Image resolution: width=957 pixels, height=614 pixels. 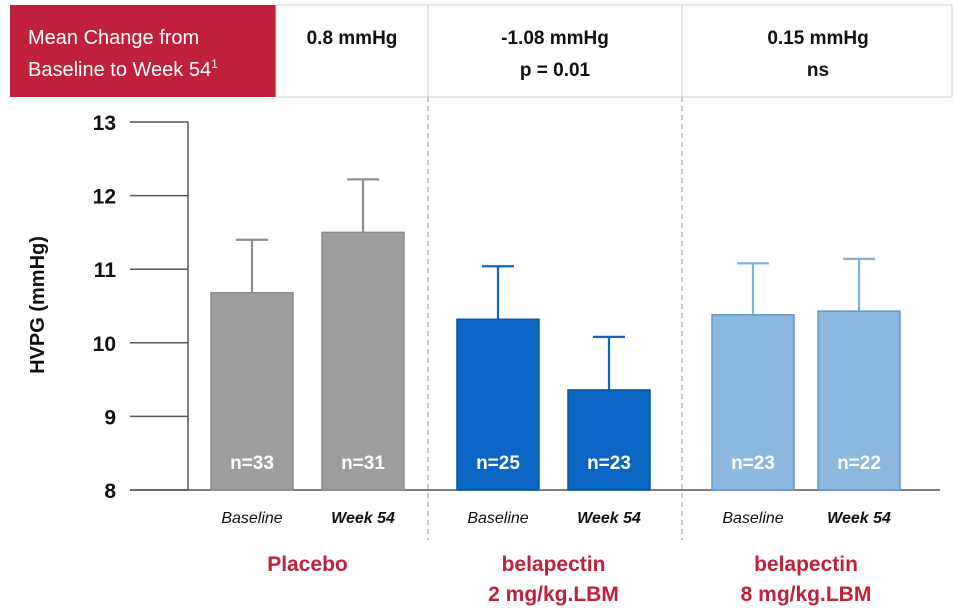 What do you see at coordinates (105, 270) in the screenshot?
I see `y-tick-label: 11` at bounding box center [105, 270].